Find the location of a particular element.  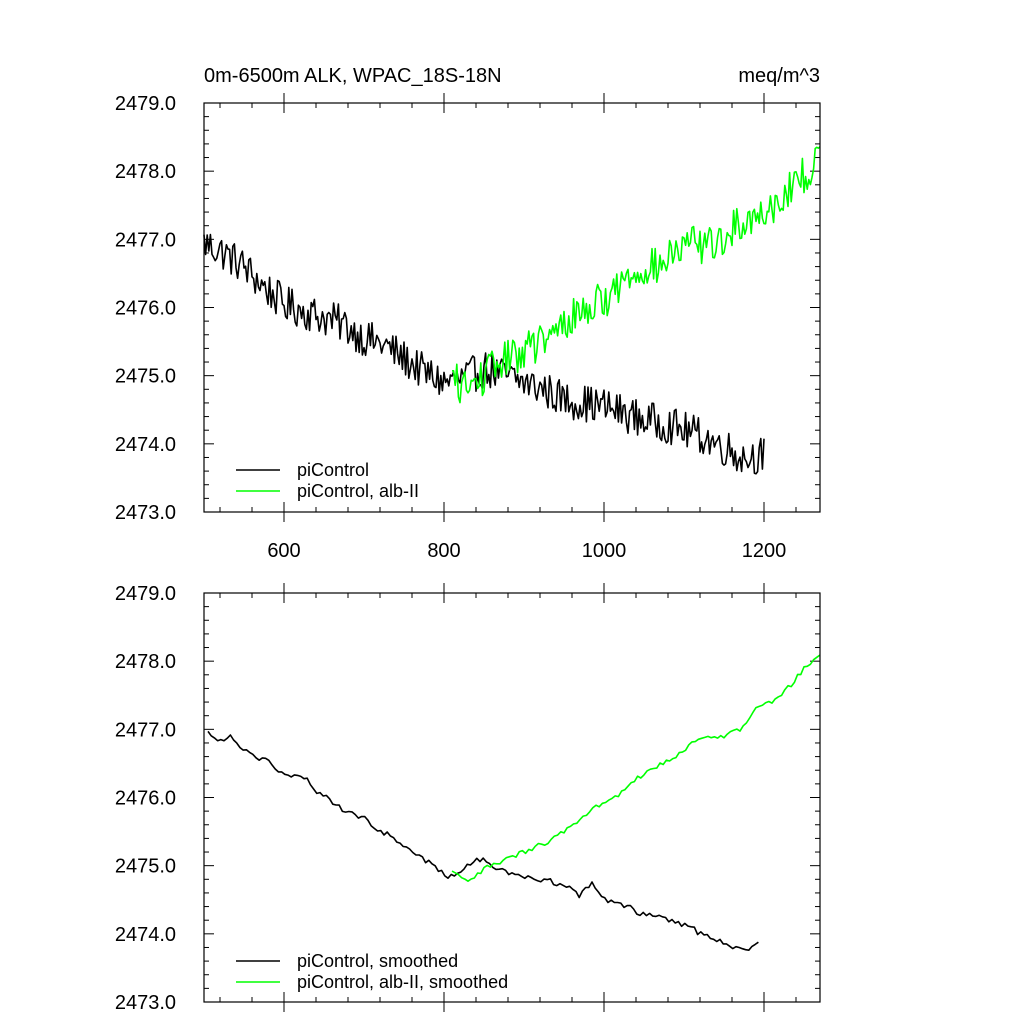

legend-top: piControl piControl, alb-II is located at coordinates (327, 480).